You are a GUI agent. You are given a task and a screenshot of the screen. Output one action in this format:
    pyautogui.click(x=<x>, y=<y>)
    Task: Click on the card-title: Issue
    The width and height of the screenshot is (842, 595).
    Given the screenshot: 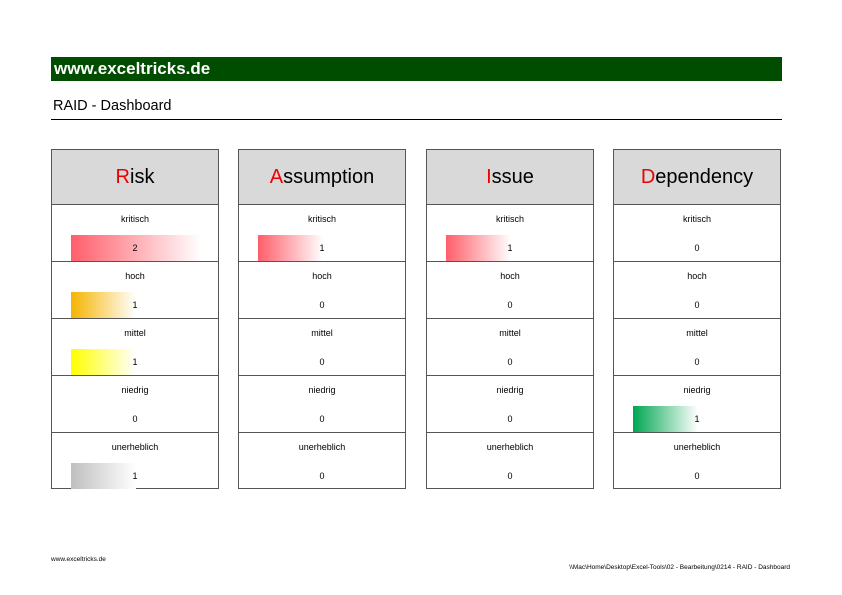 What is the action you would take?
    pyautogui.click(x=510, y=177)
    